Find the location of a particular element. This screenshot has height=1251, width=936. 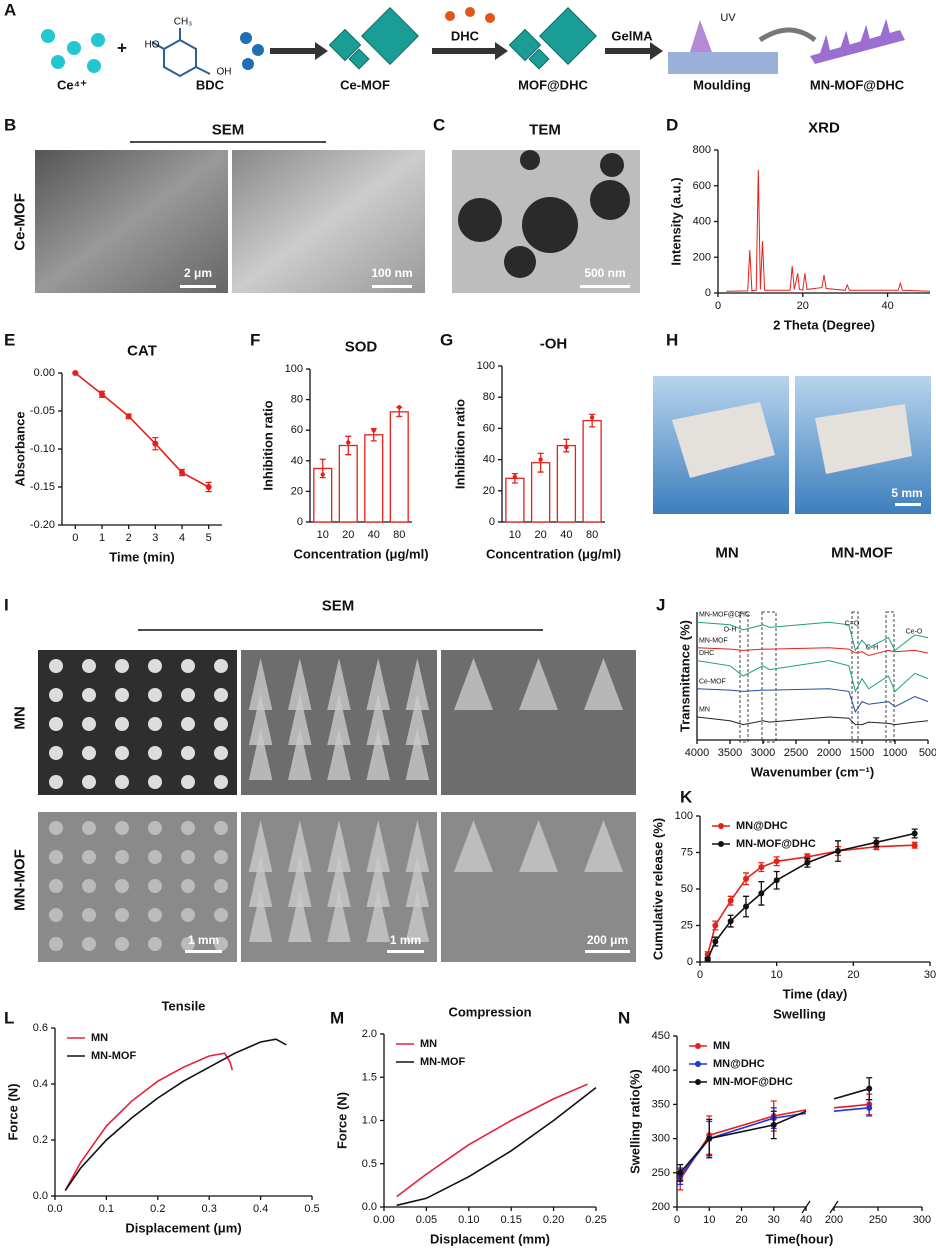

sem-image is located at coordinates (137, 722).